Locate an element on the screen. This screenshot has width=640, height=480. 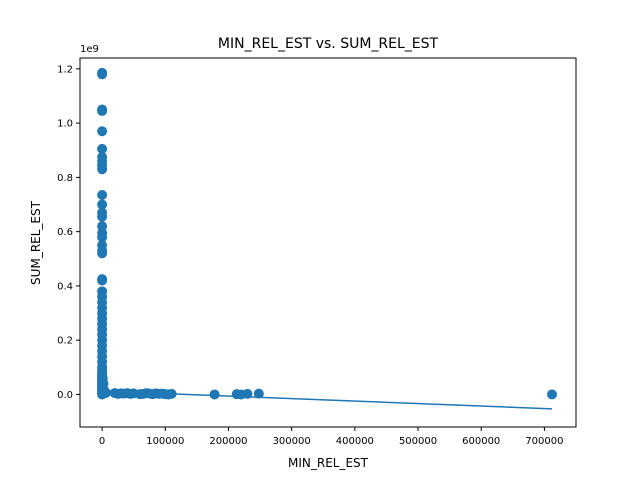
y-tick-label: 0.6 is located at coordinates (65, 232).